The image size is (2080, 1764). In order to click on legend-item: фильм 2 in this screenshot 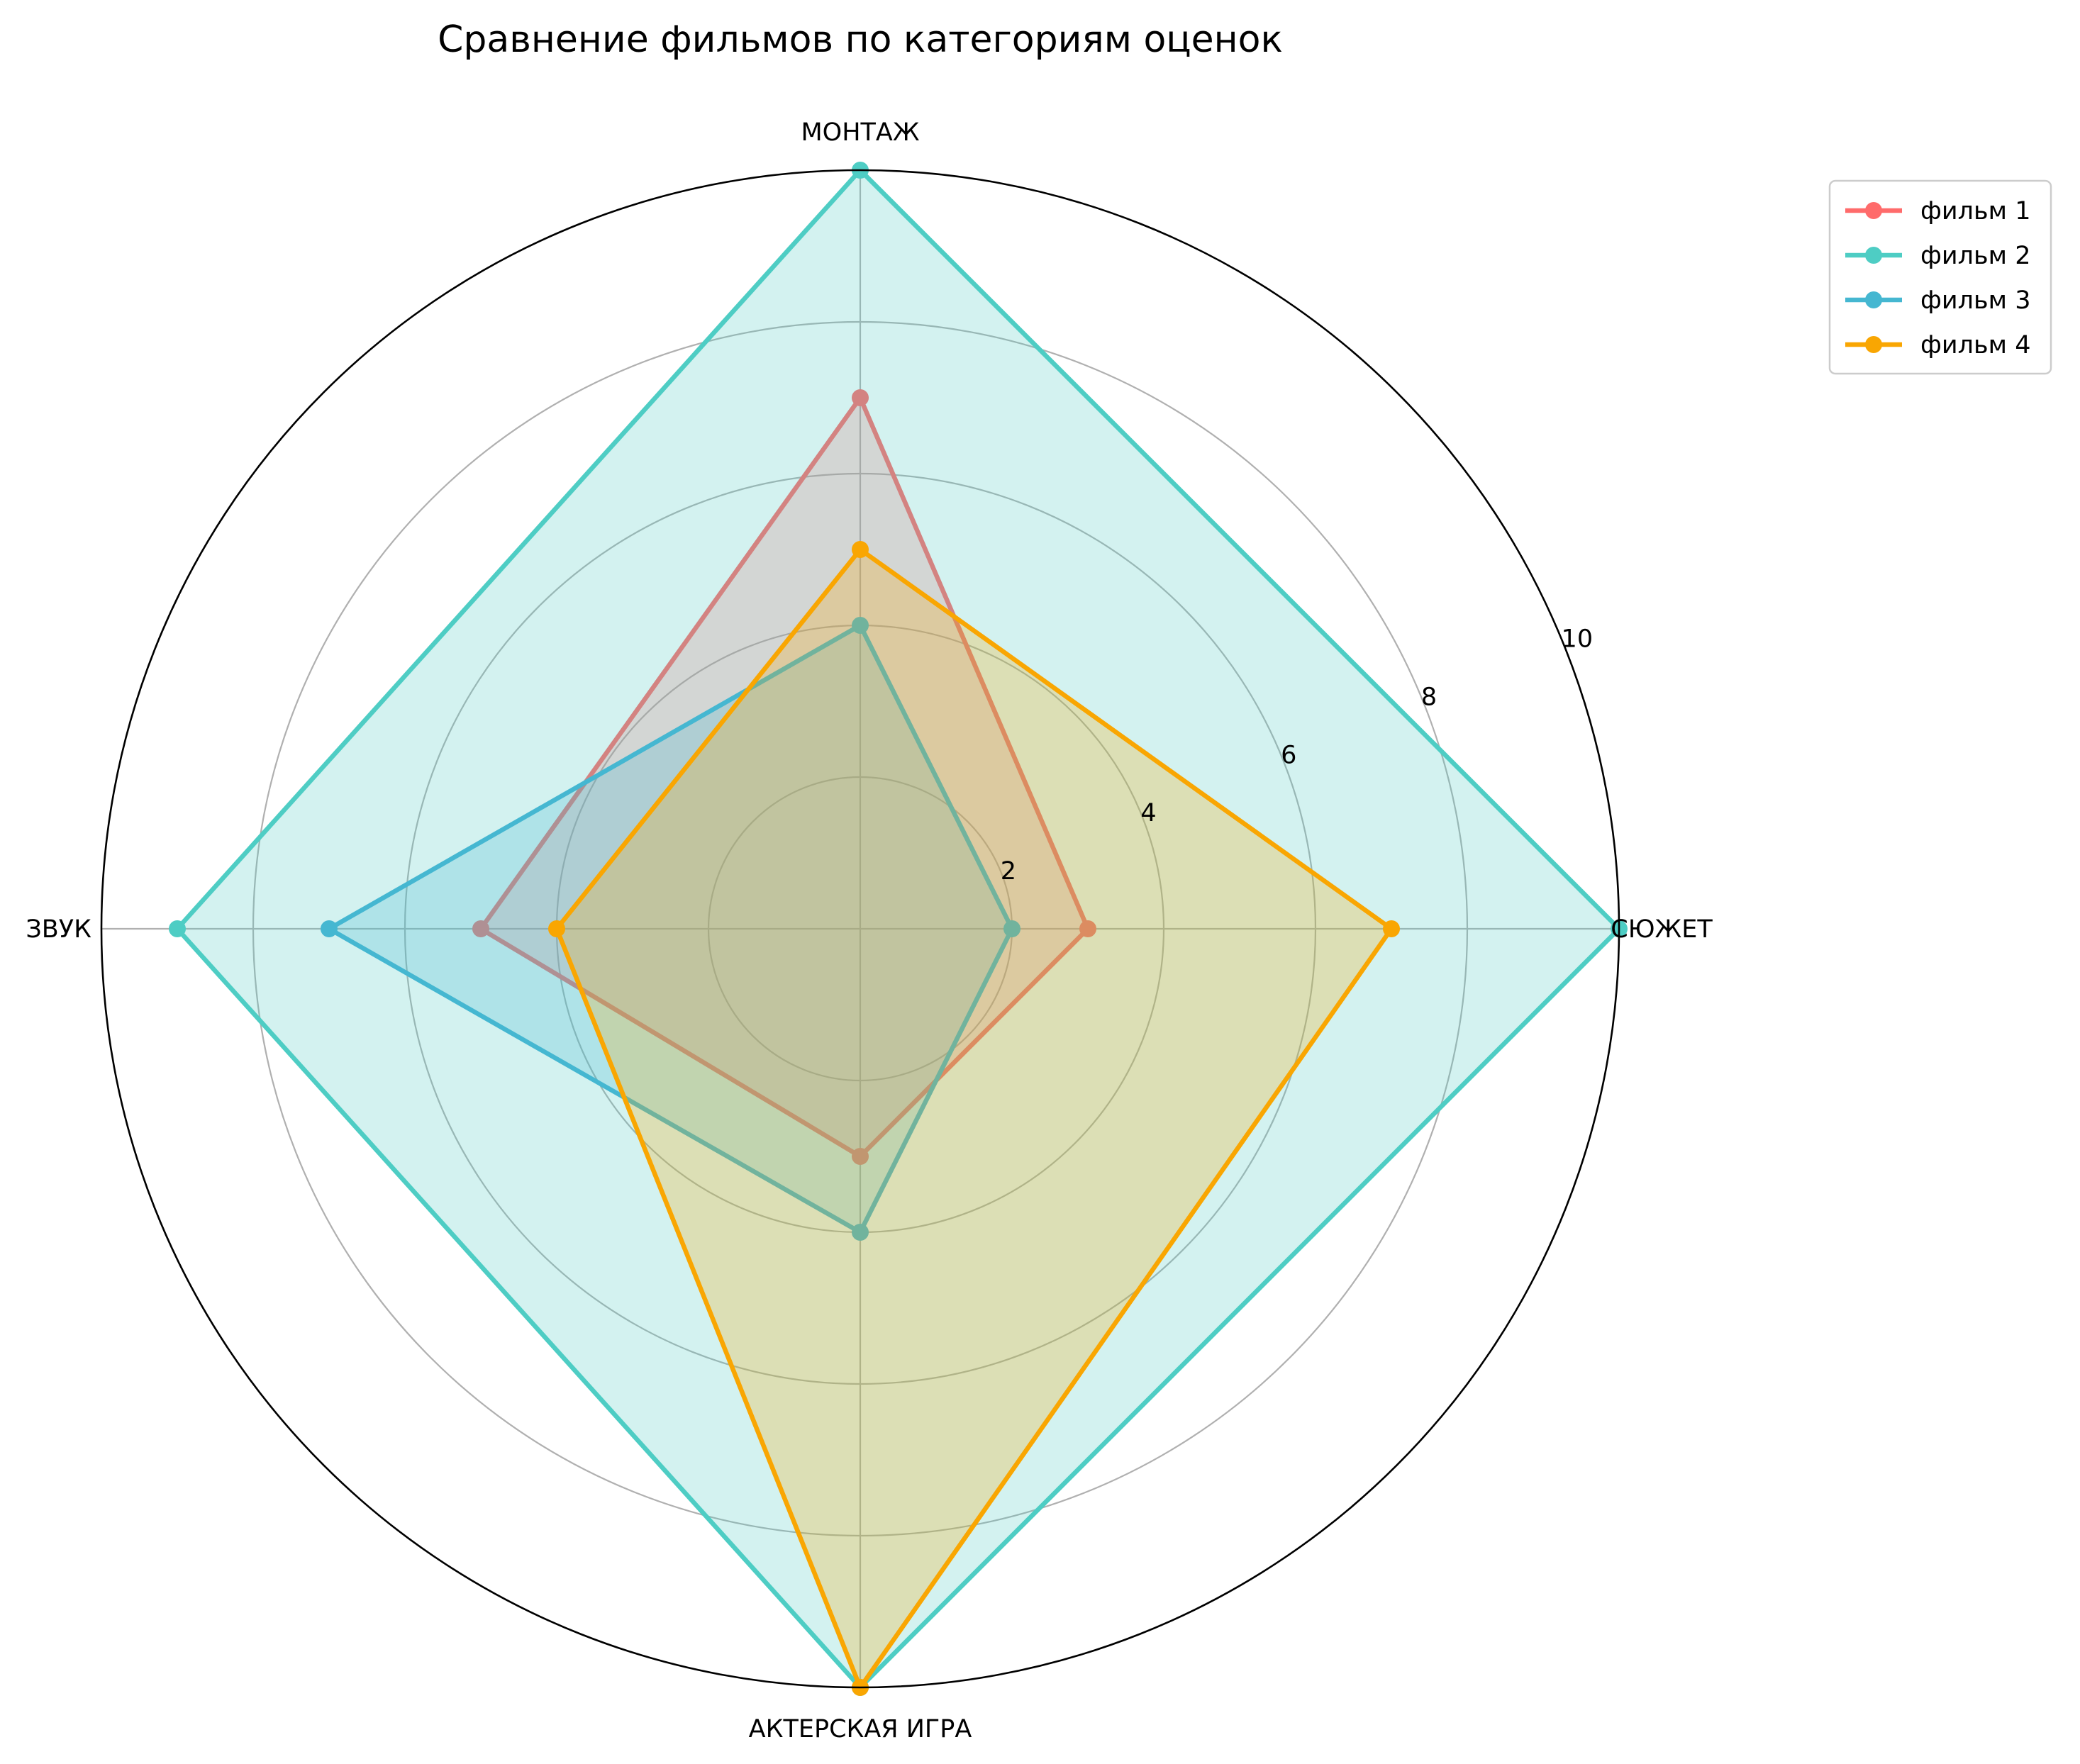, I will do `click(1937, 256)`.